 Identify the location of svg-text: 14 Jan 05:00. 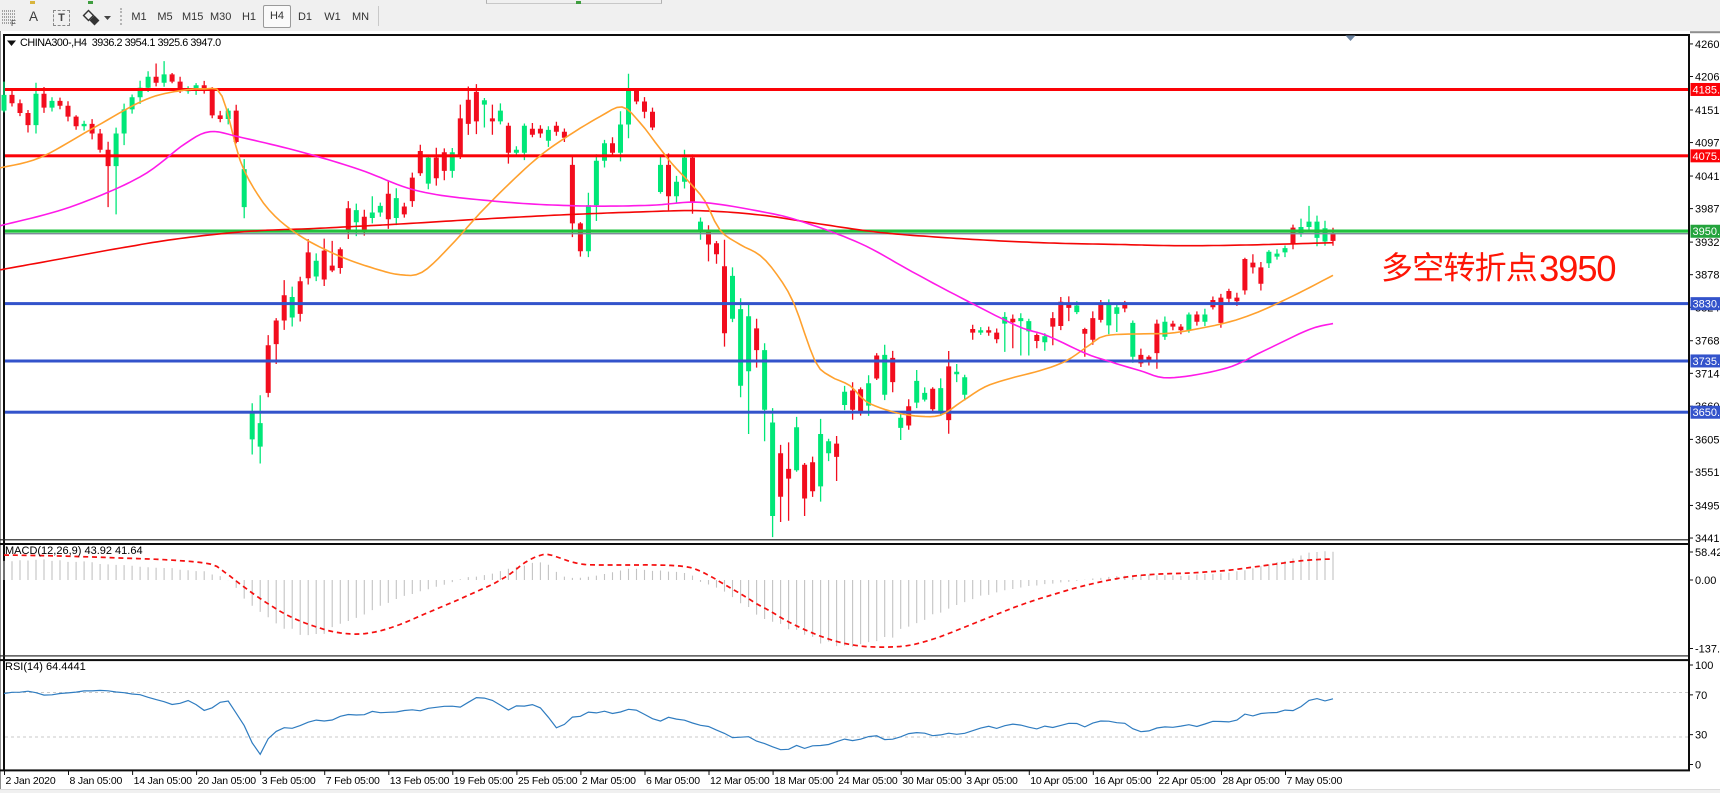
(163, 781).